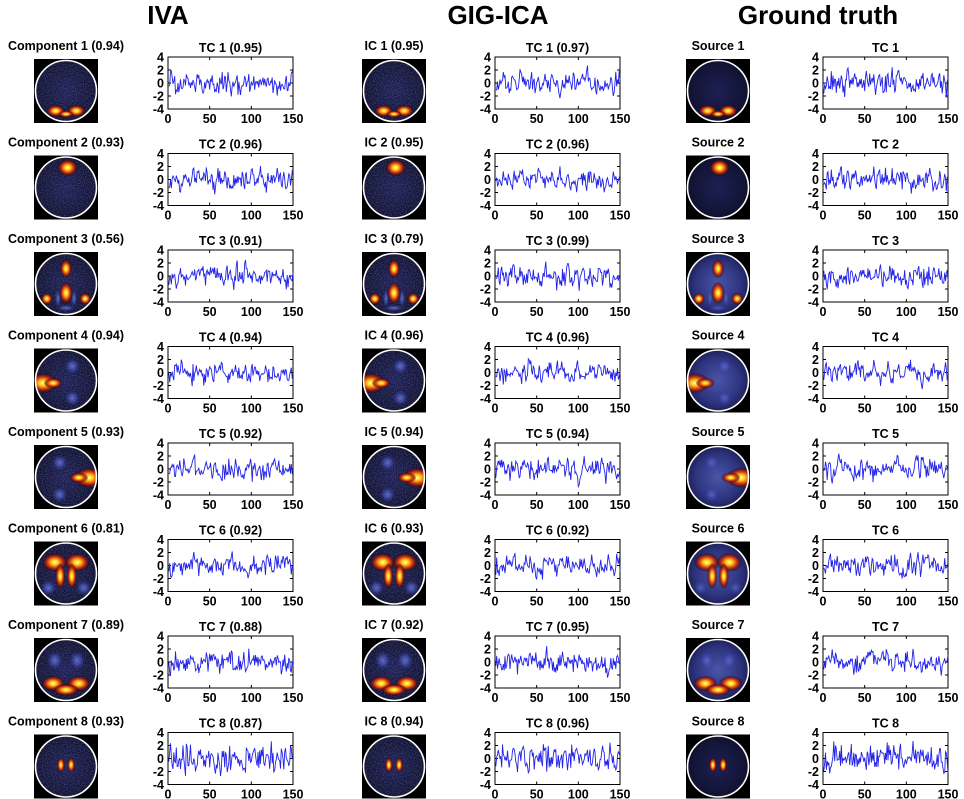 The width and height of the screenshot is (964, 799). What do you see at coordinates (885, 145) in the screenshot?
I see `tc-title: TC 2` at bounding box center [885, 145].